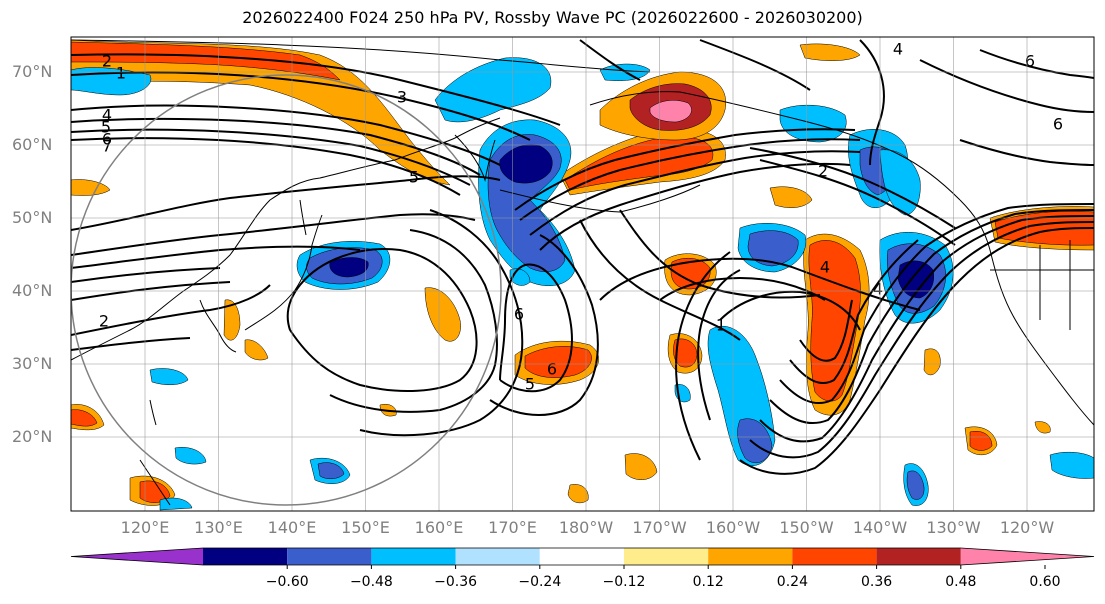  I want to click on colorbar, so click(582, 558).